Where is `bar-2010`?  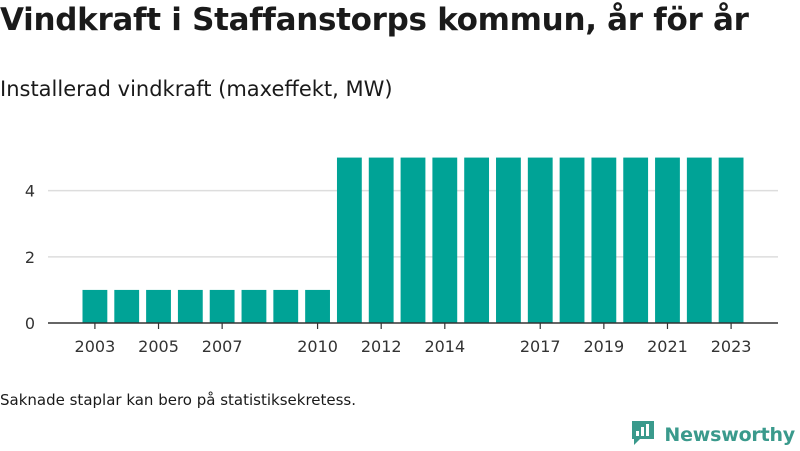
bar-2010 is located at coordinates (317, 306).